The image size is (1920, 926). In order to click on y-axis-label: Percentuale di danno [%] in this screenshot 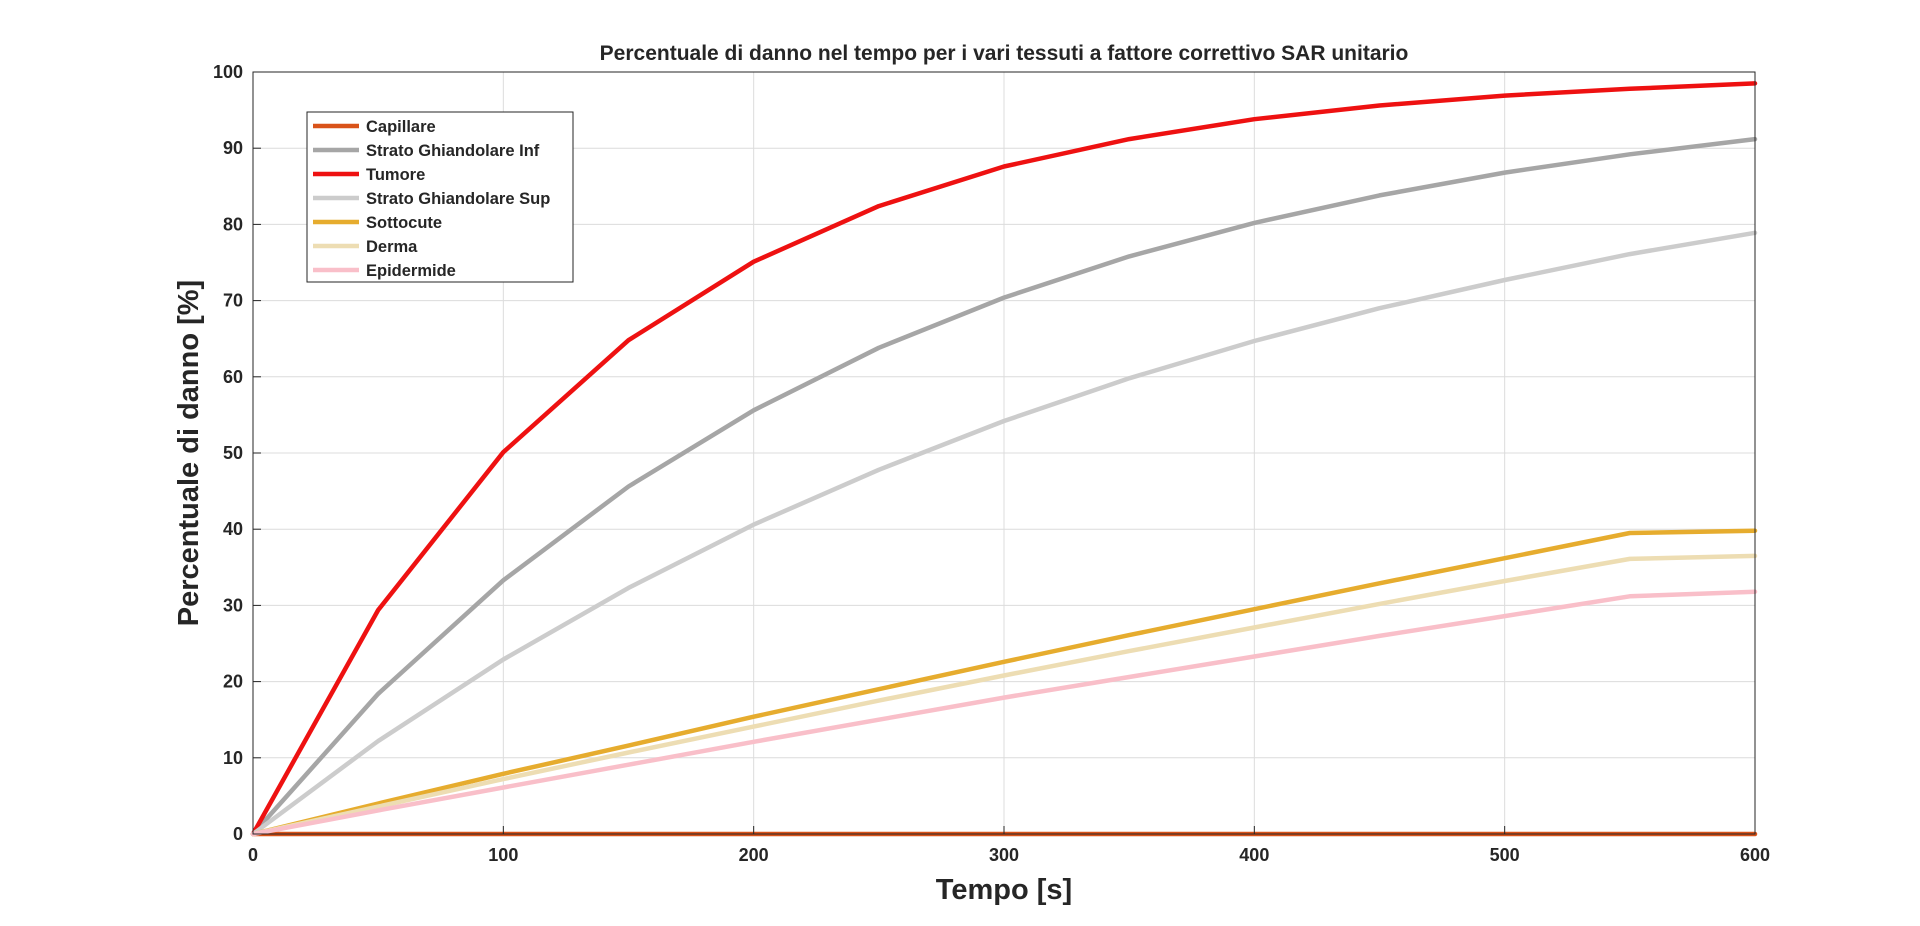, I will do `click(189, 453)`.